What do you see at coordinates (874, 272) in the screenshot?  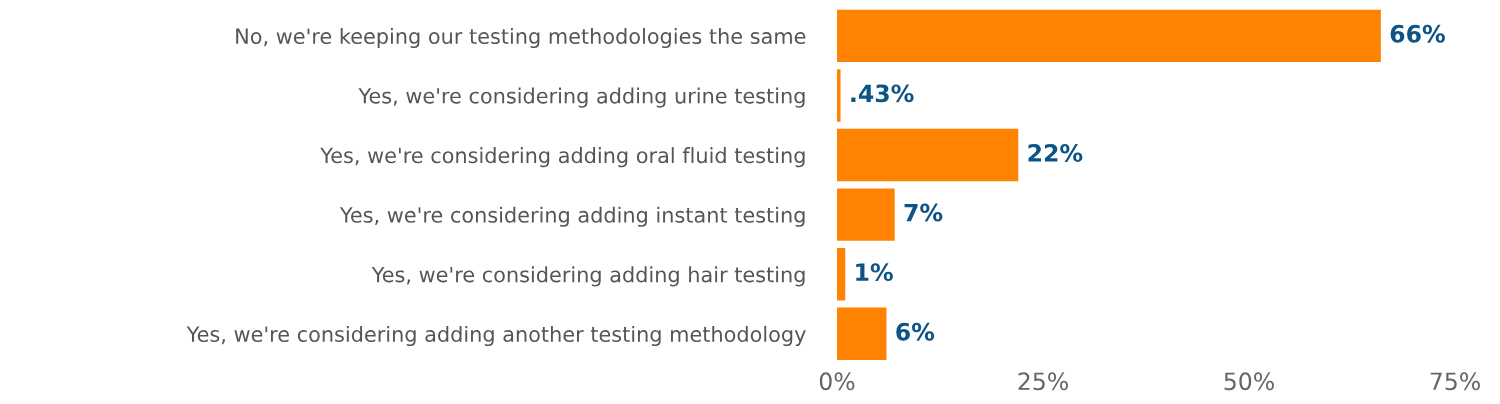 I see `data-label: 1%` at bounding box center [874, 272].